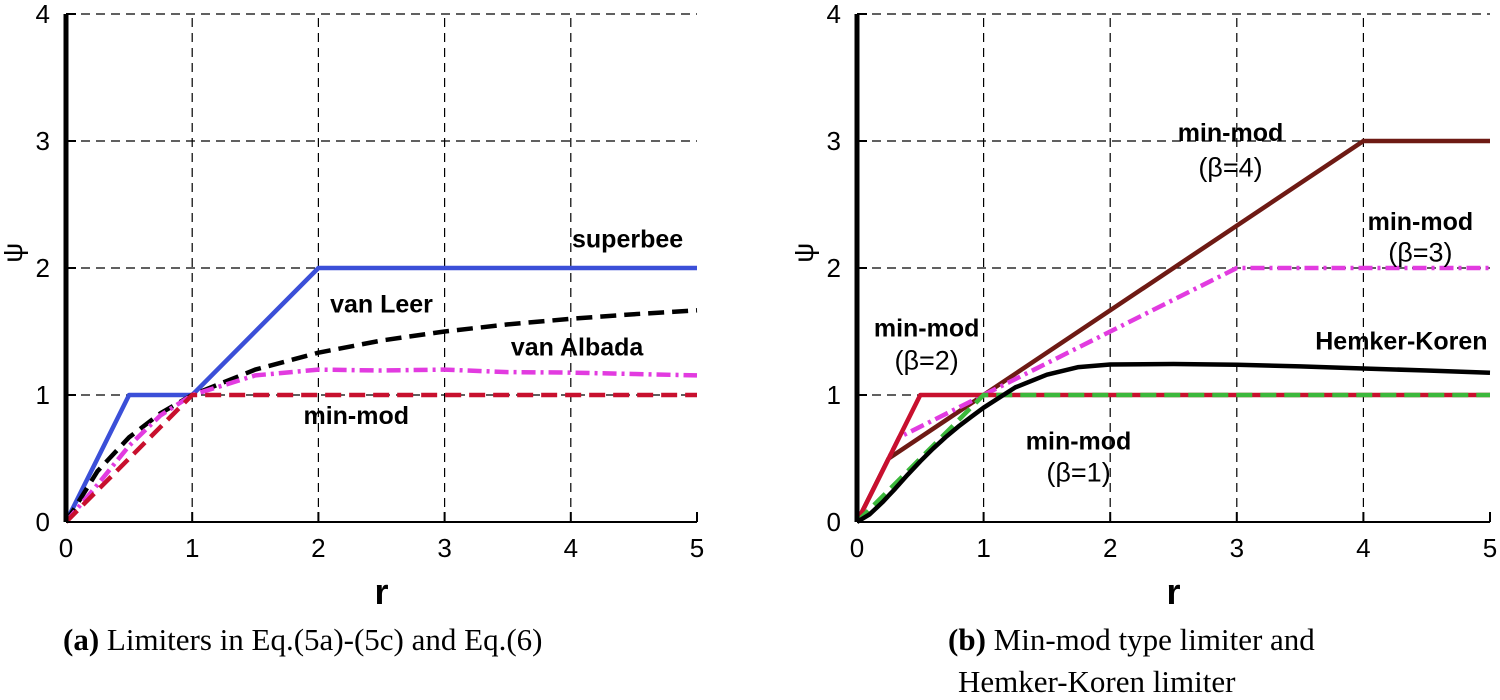  I want to click on annotation-label: (β=1), so click(1078, 472).